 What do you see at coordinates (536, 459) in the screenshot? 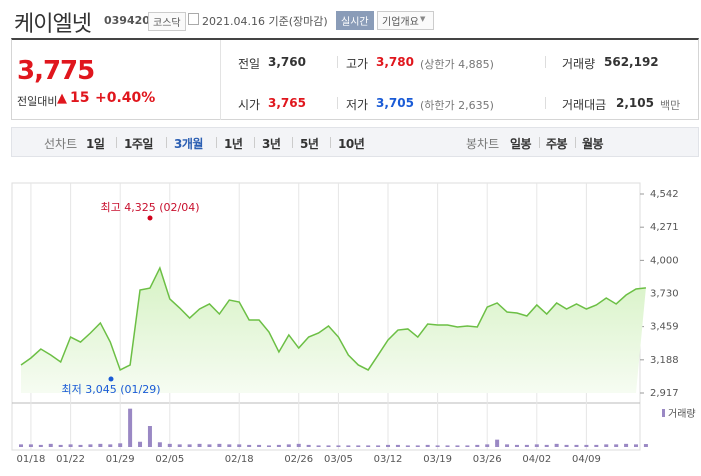
I see `x-tick-label: 04/02` at bounding box center [536, 459].